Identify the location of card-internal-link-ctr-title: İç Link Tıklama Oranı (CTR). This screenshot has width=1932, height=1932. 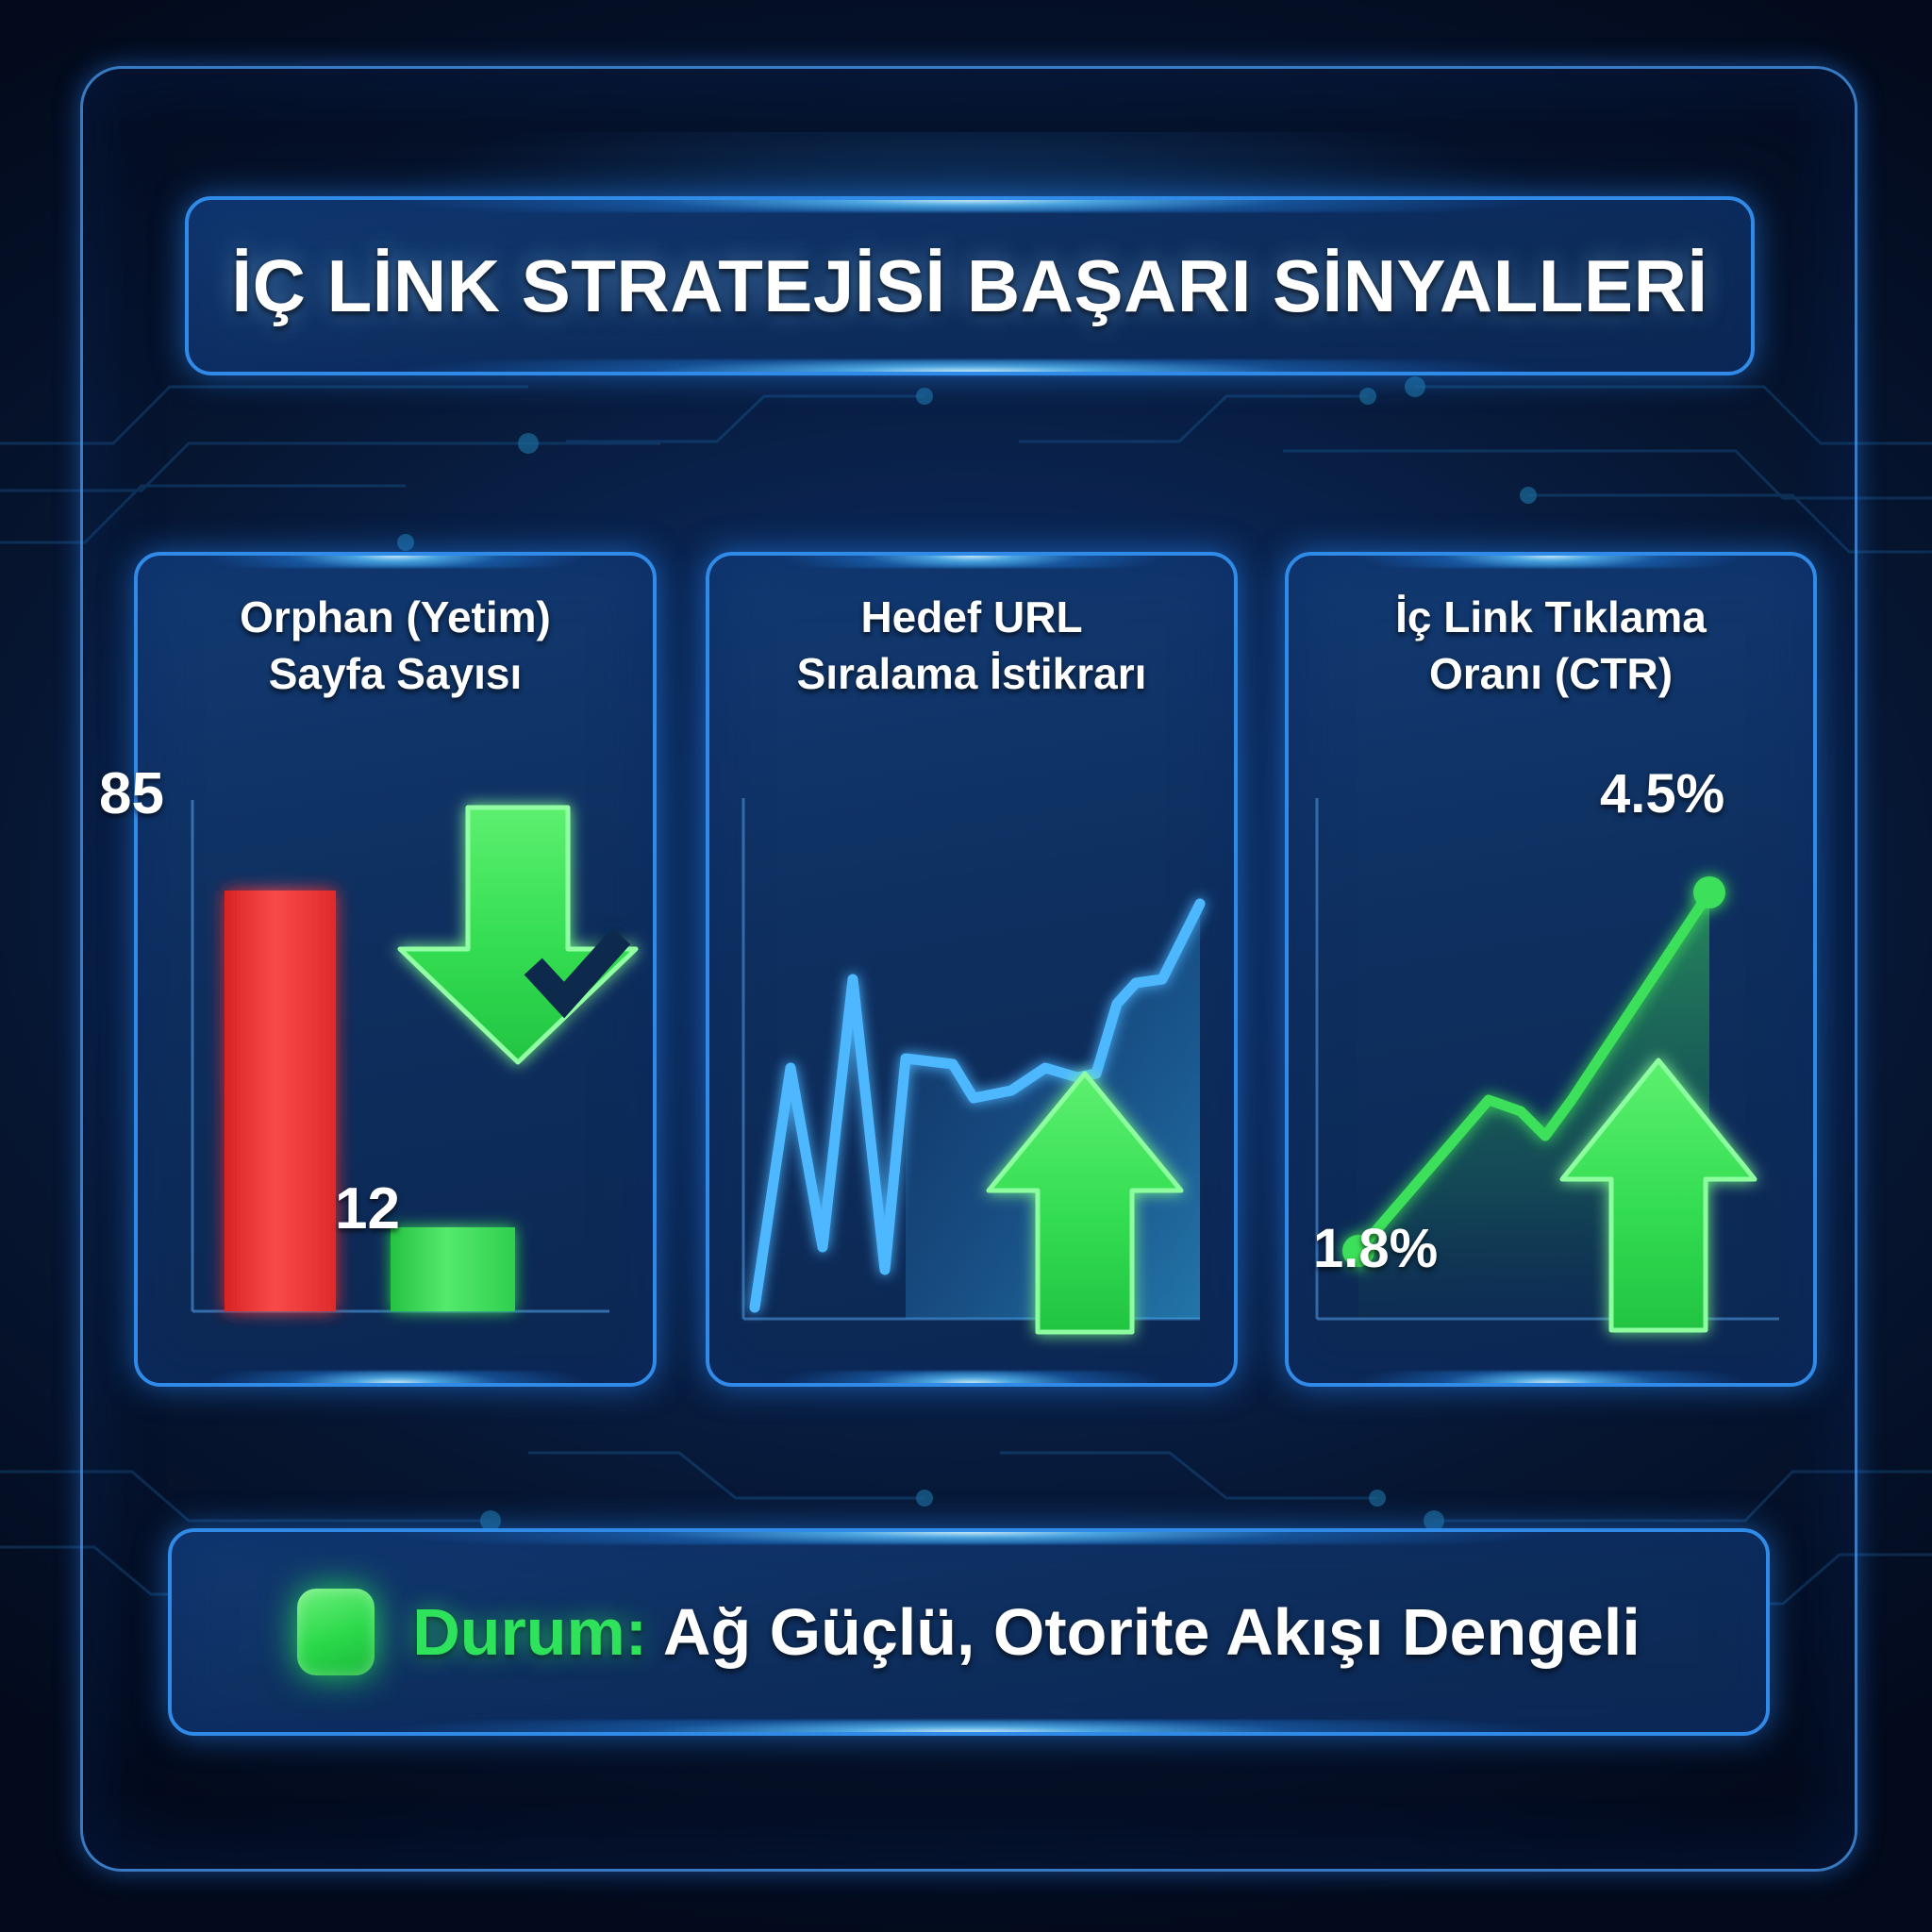
(1551, 647).